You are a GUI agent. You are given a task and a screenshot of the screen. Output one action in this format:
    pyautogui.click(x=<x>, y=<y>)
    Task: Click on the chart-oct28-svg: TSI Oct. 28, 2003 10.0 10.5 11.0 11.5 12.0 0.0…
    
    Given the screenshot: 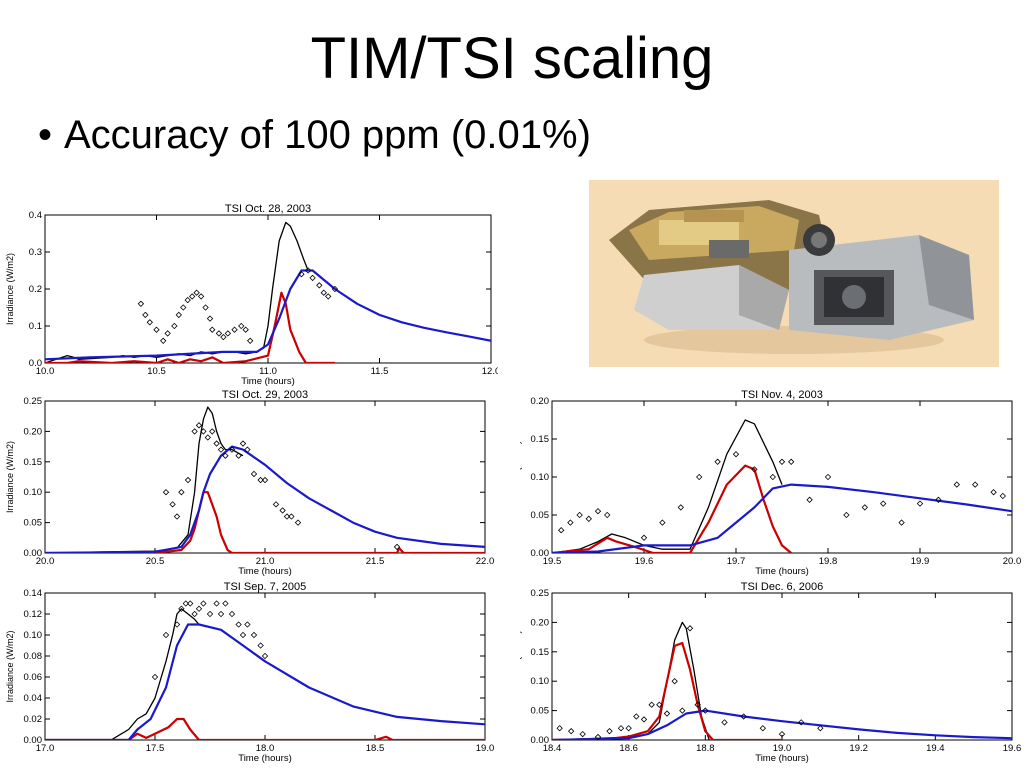 What is the action you would take?
    pyautogui.click(x=251, y=295)
    